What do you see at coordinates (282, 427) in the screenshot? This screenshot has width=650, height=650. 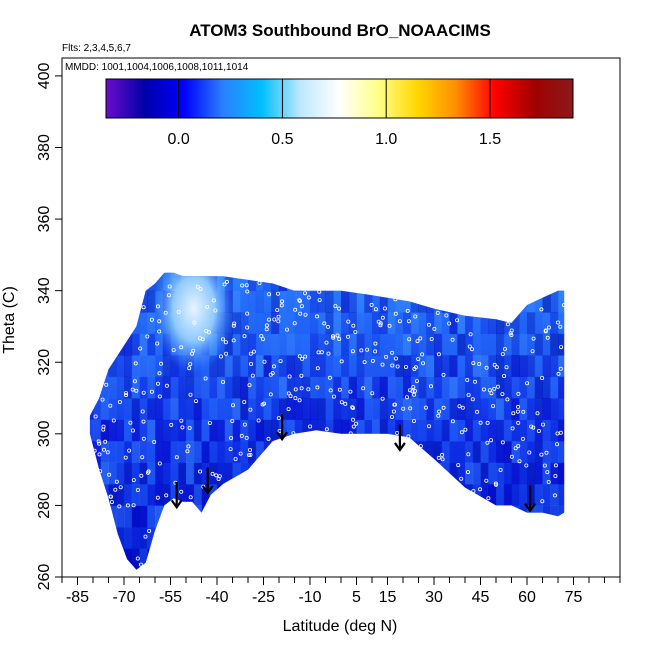 I see `tropopause-arrow` at bounding box center [282, 427].